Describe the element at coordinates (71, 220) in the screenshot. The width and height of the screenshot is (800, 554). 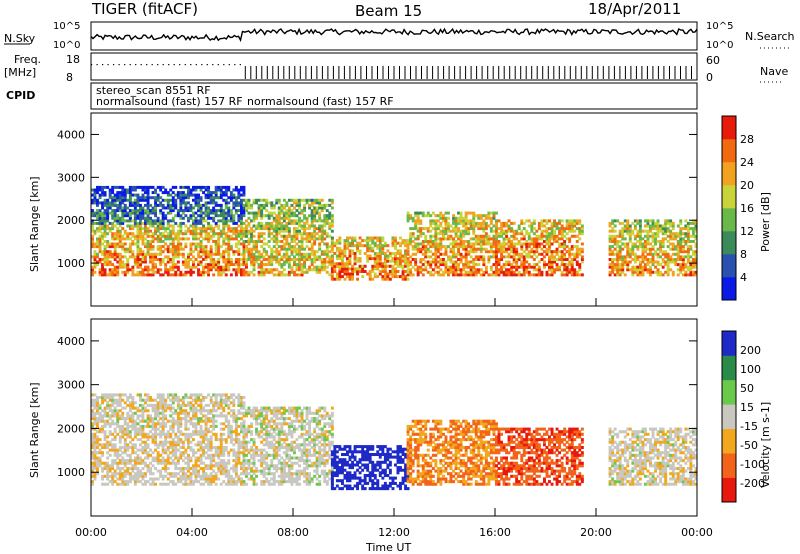
I see `ytick-label: 2000` at that location.